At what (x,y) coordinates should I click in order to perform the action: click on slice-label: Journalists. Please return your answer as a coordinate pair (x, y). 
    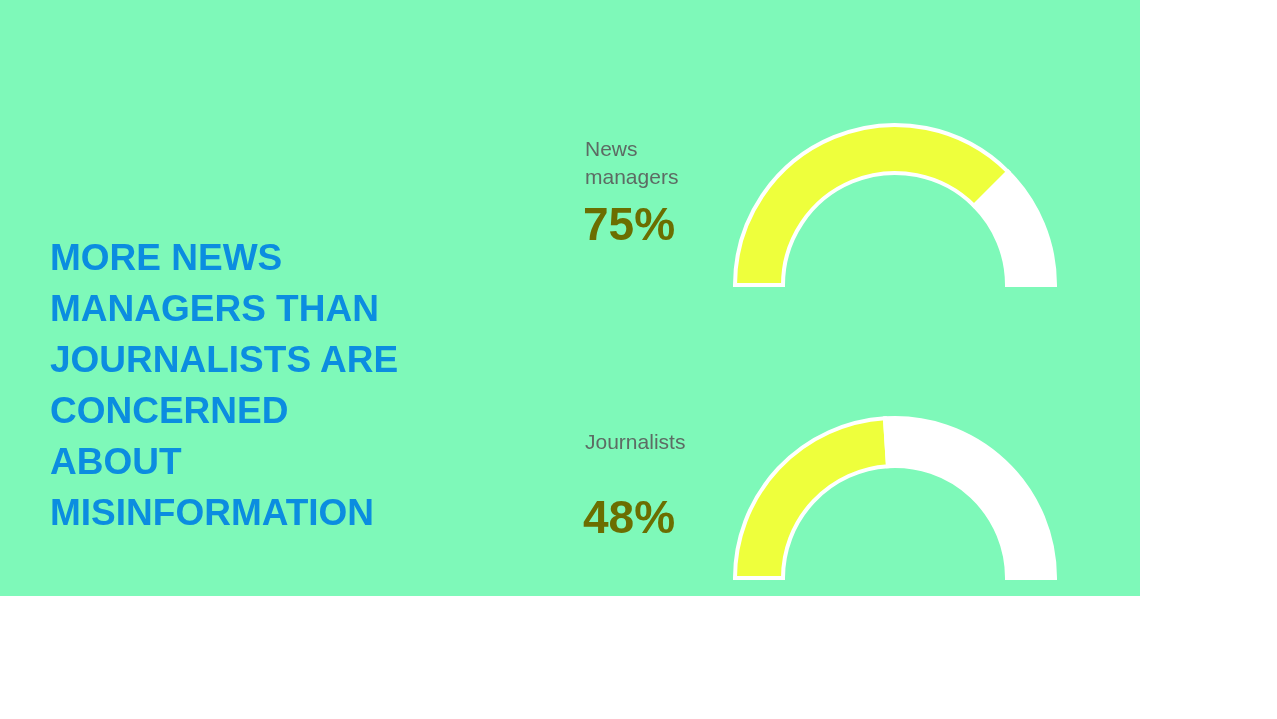
    Looking at the image, I should click on (635, 441).